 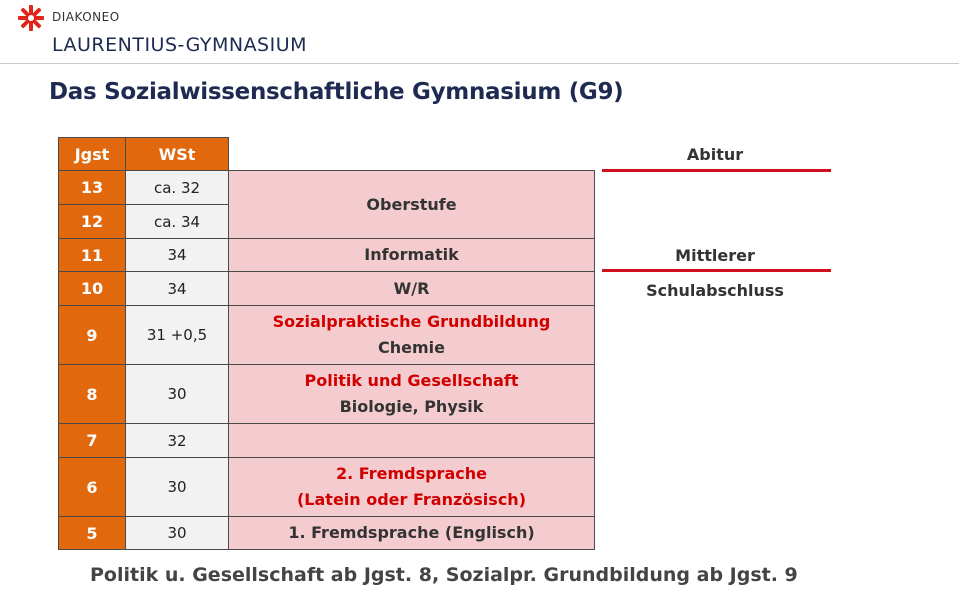 What do you see at coordinates (177, 440) in the screenshot?
I see `hours-cell: 32` at bounding box center [177, 440].